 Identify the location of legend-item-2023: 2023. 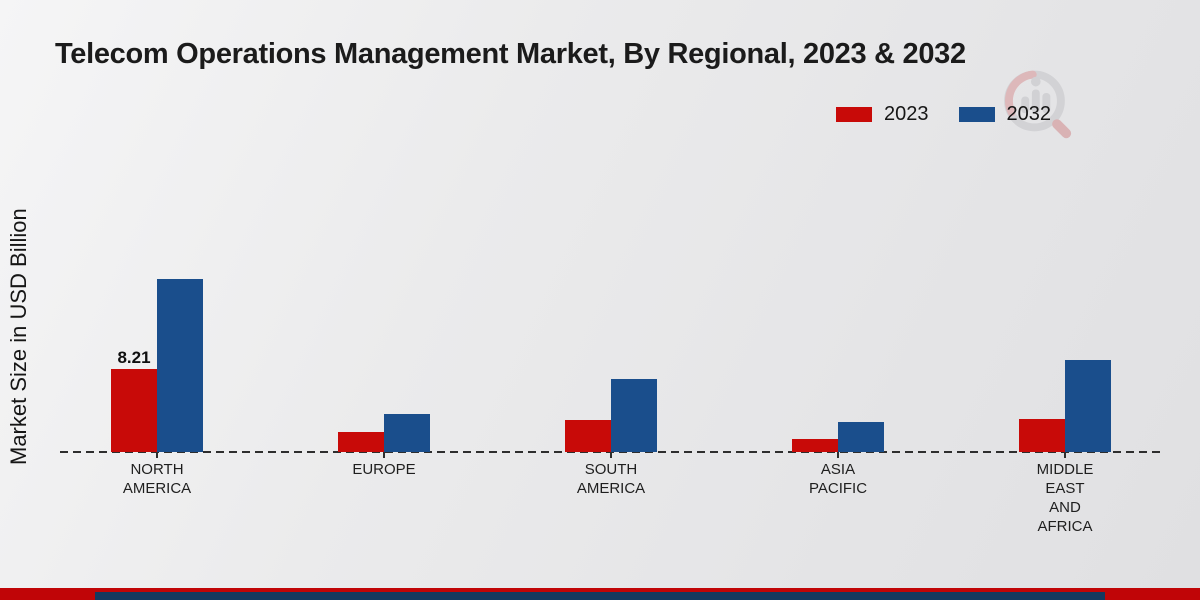
(882, 114).